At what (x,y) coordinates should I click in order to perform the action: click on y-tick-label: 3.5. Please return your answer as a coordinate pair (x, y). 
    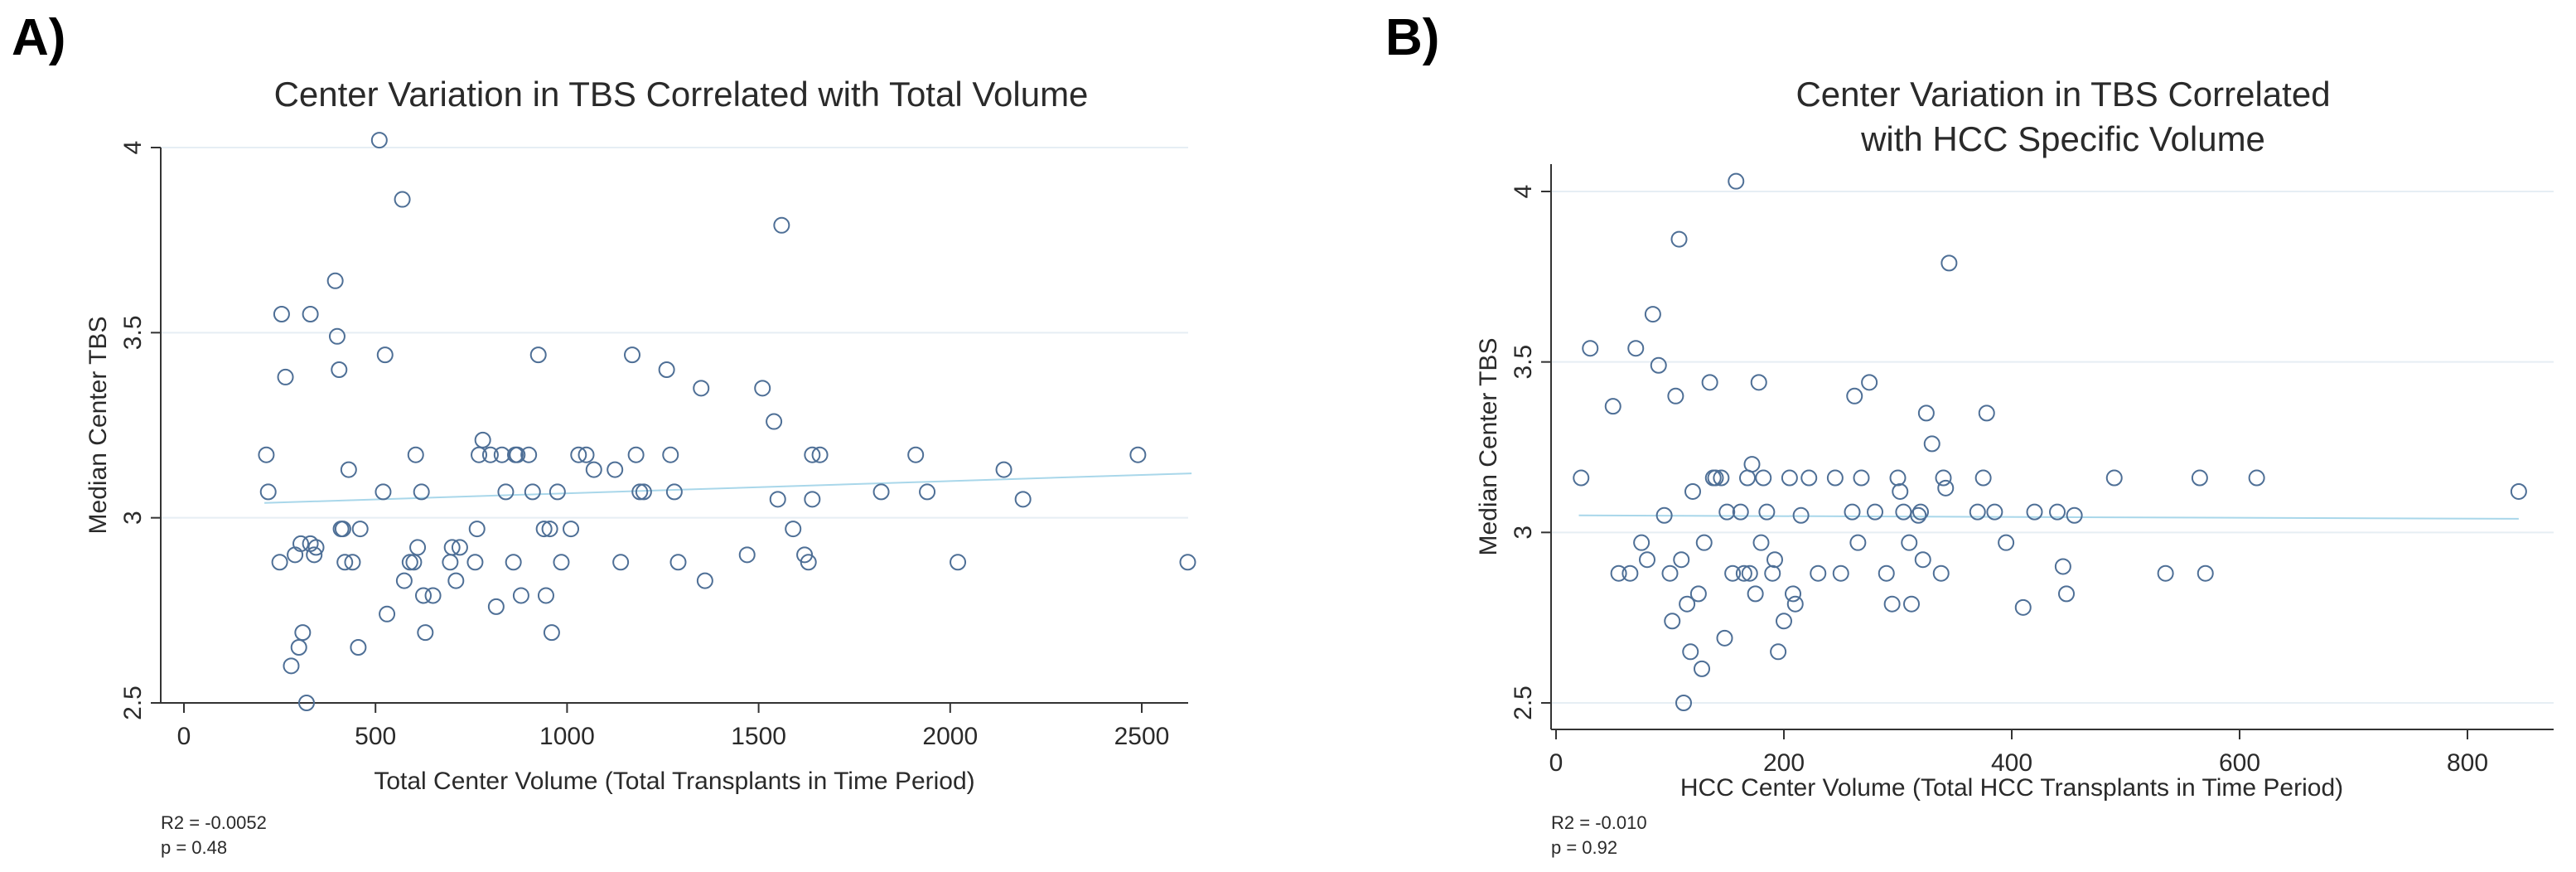
    Looking at the image, I should click on (133, 332).